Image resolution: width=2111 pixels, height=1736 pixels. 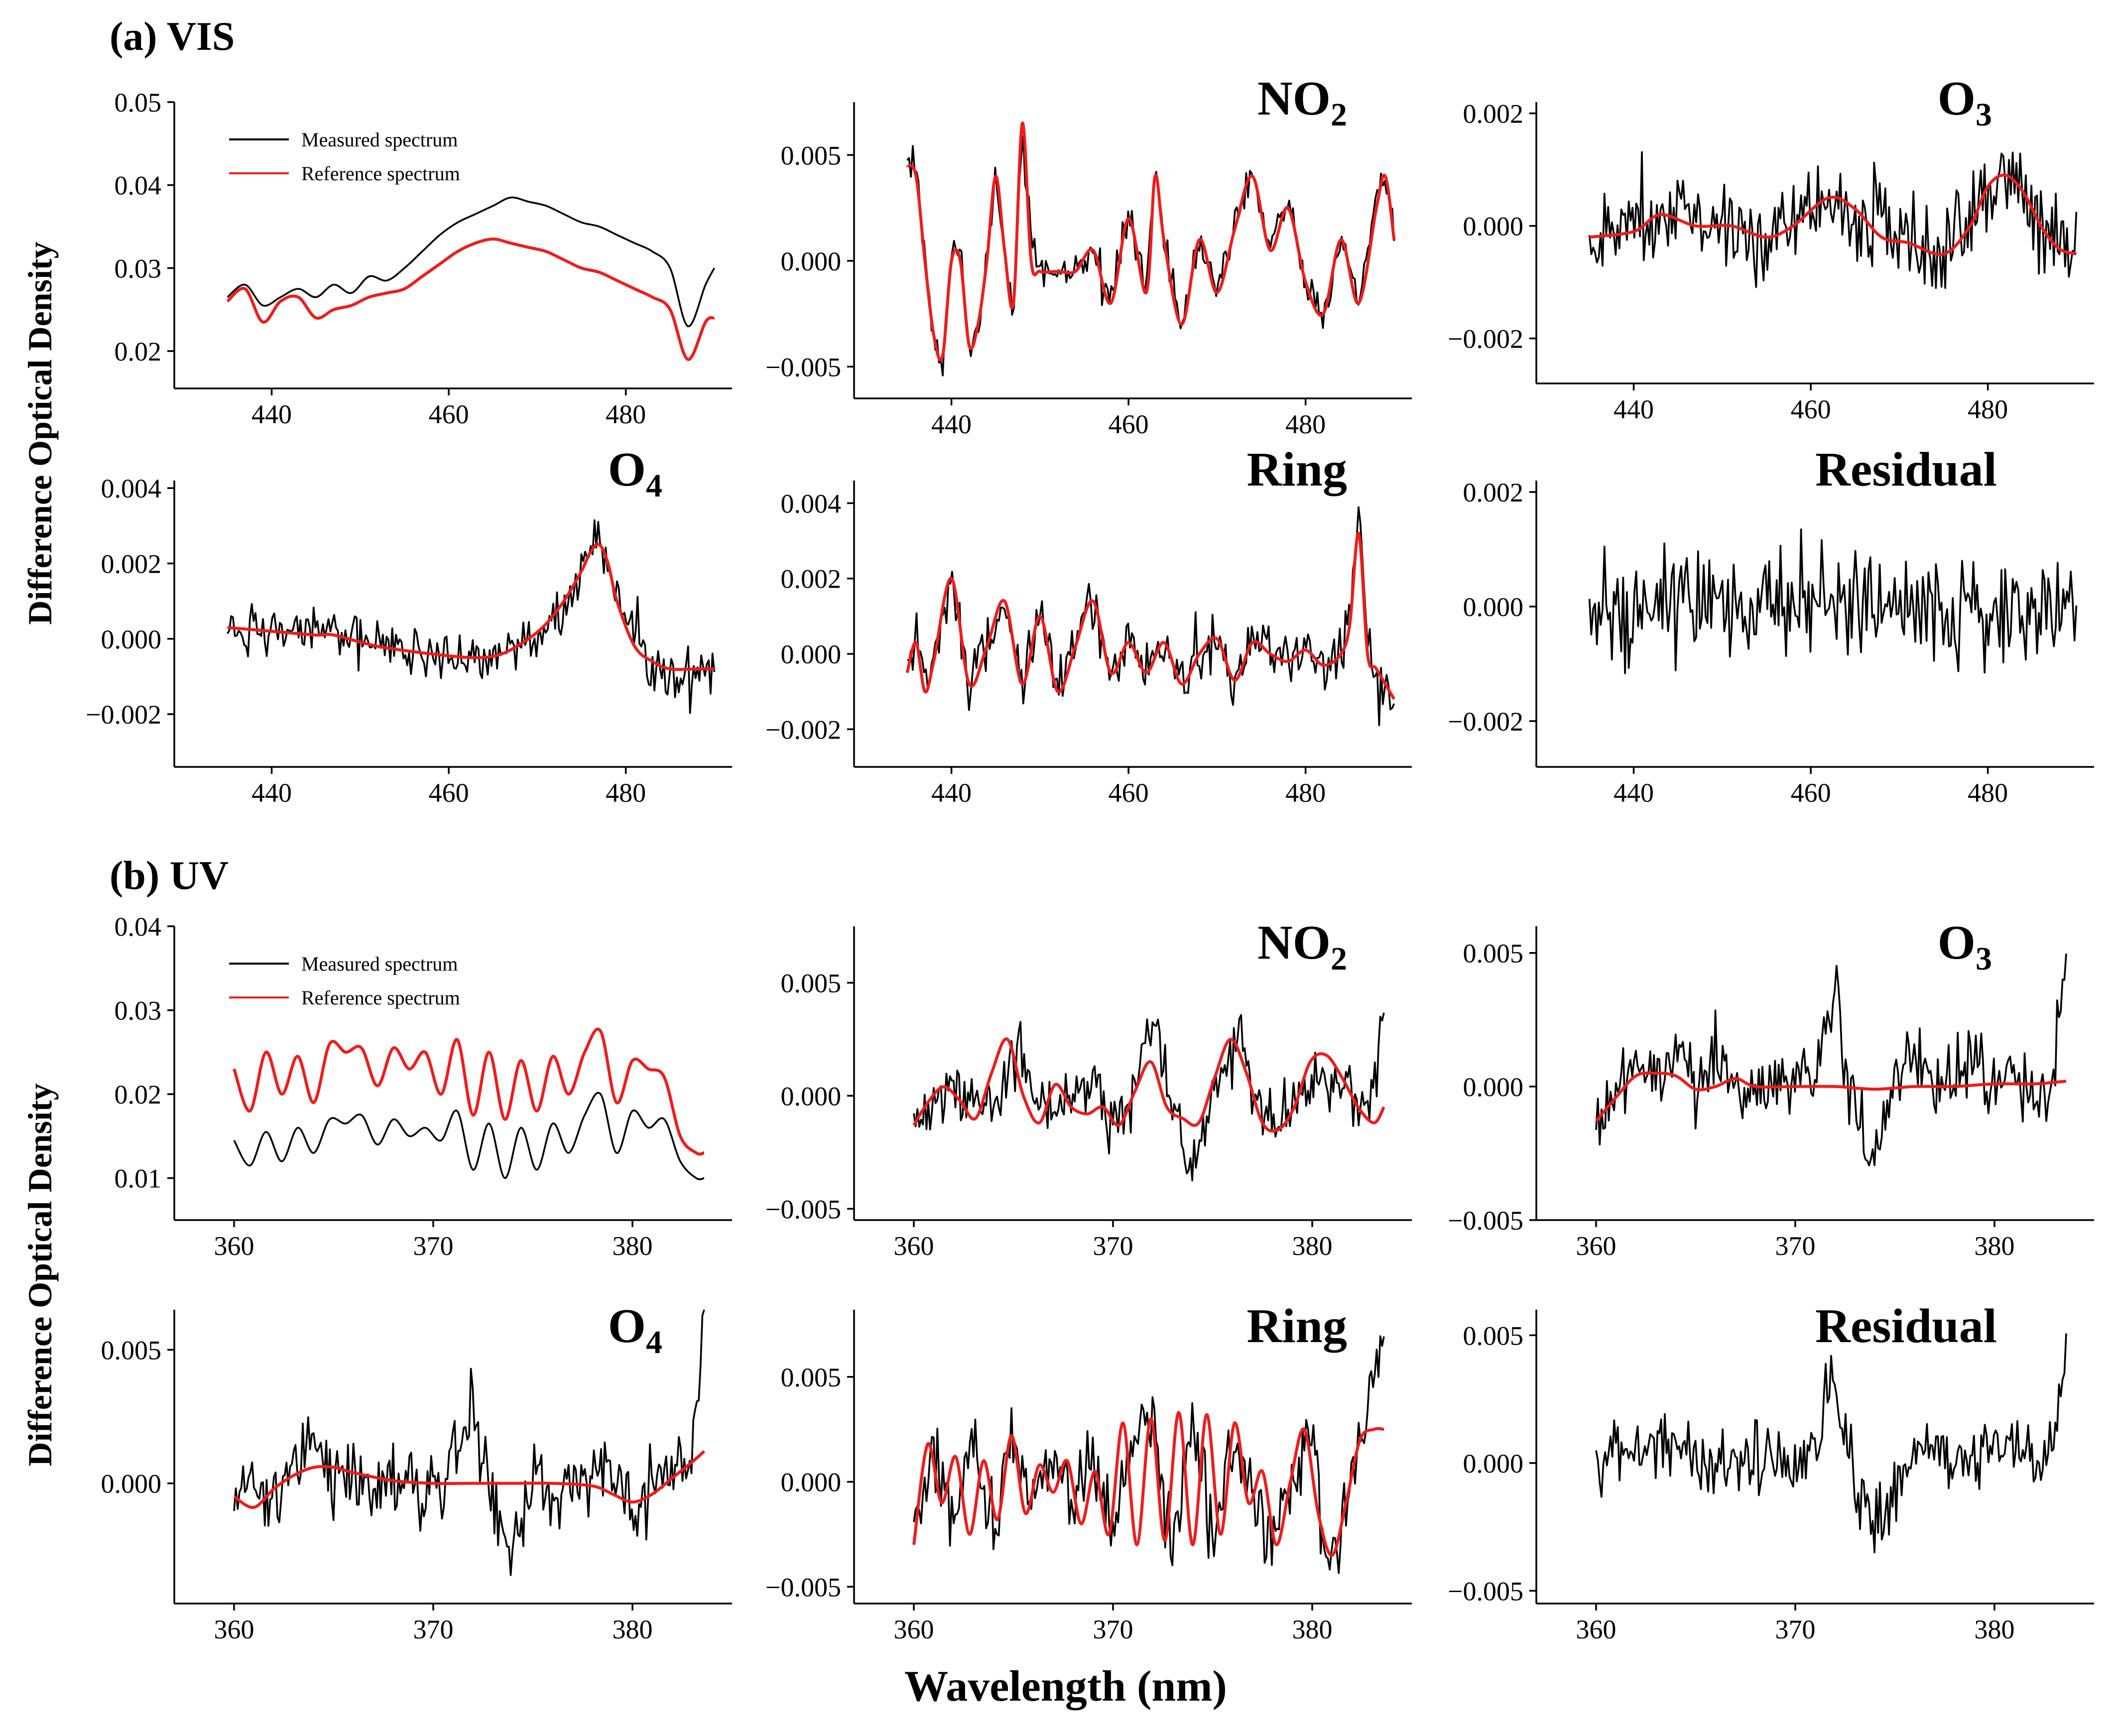 I want to click on panel-vis-no2: 440 460 480 −0.005 0.000 0.005 NO2, so click(x=1089, y=256).